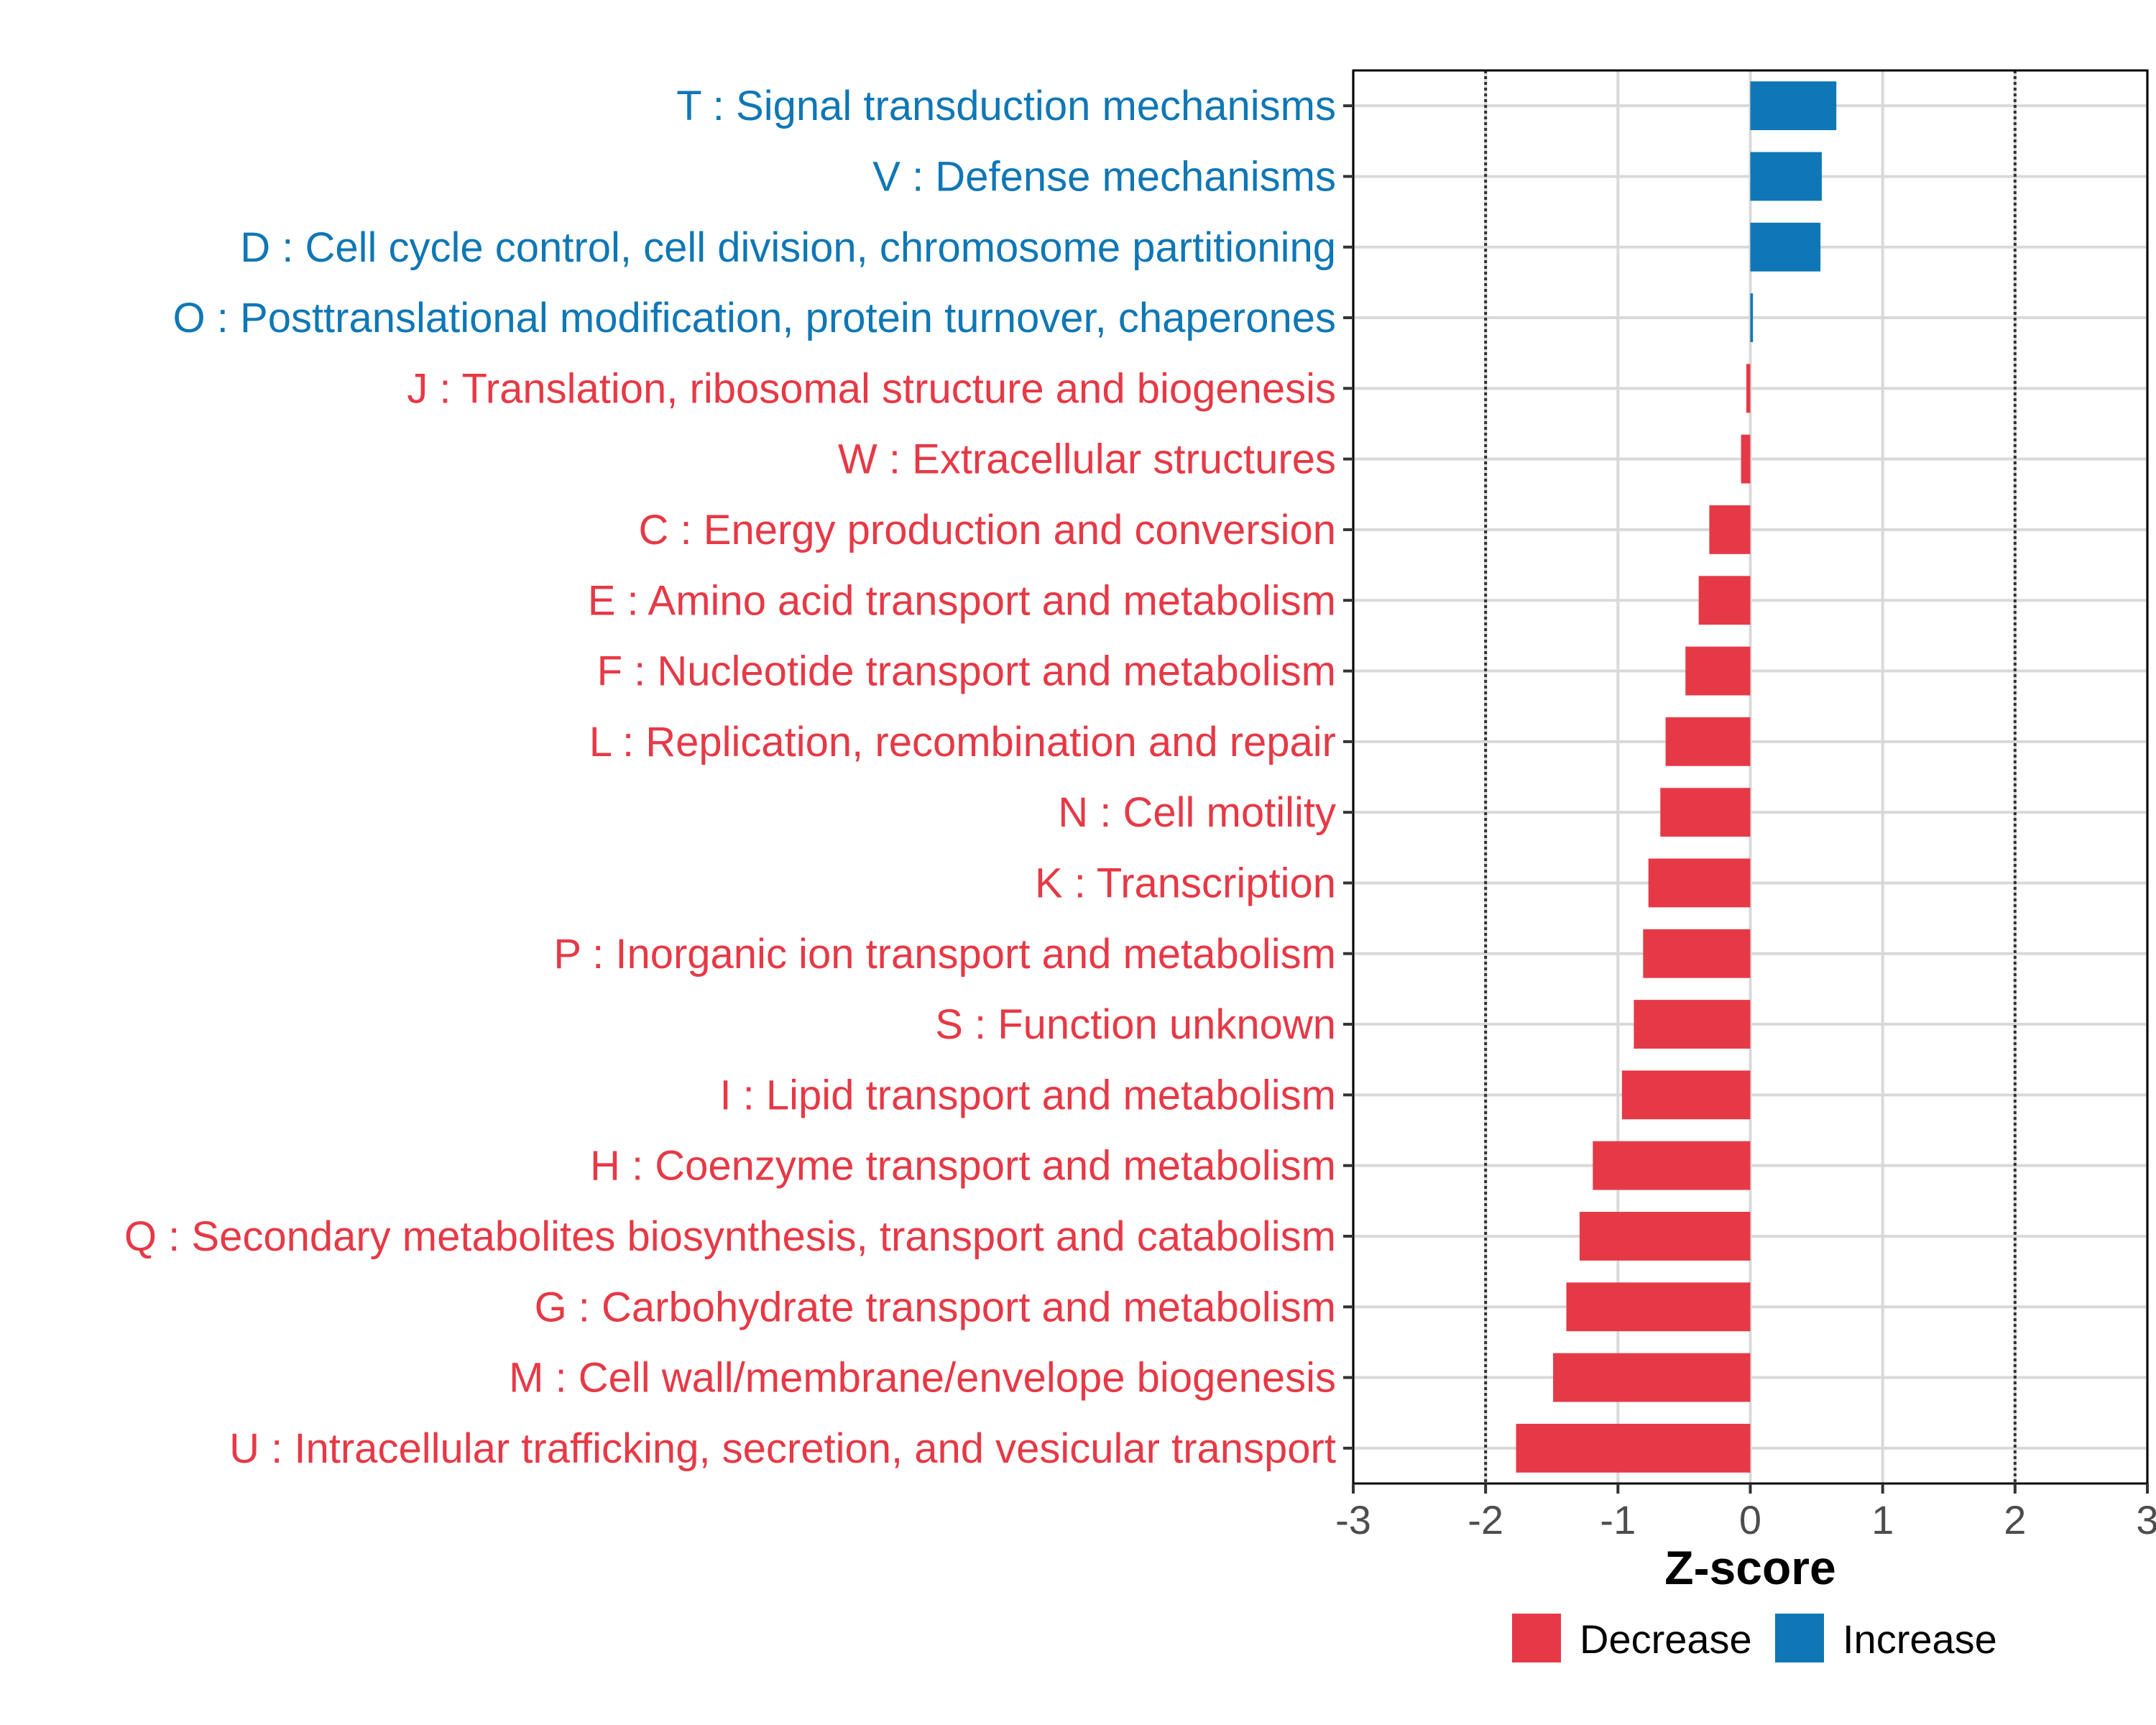 The height and width of the screenshot is (1725, 2156). Describe the element at coordinates (2015, 1519) in the screenshot. I see `x-tick-label: 2` at that location.